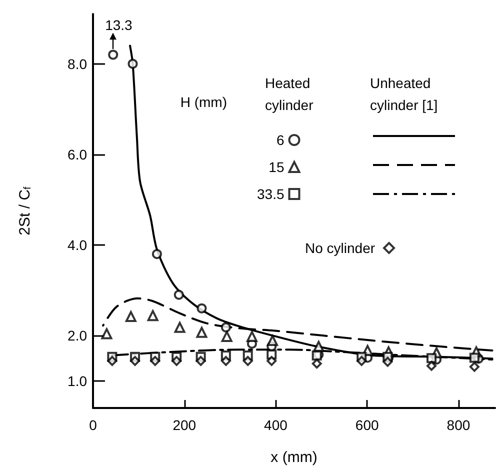  Describe the element at coordinates (458, 425) in the screenshot. I see `x-tick-label: 800` at that location.